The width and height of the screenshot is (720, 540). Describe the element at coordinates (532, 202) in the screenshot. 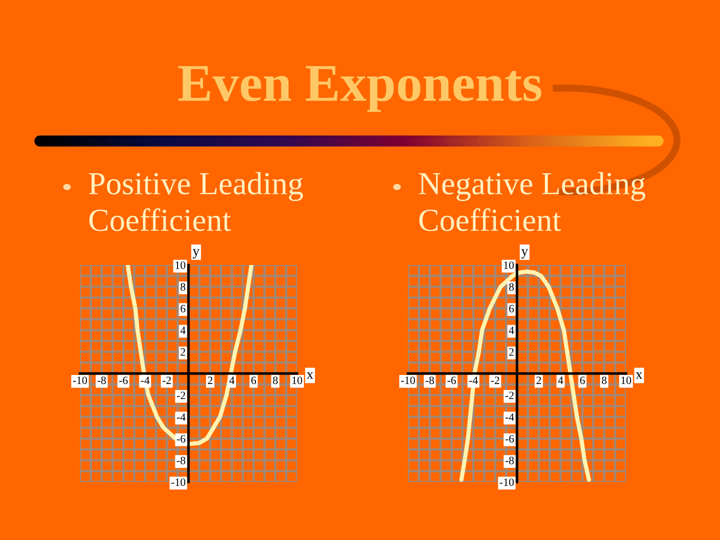

I see `chart-title: Negative Leading Coefficient` at that location.